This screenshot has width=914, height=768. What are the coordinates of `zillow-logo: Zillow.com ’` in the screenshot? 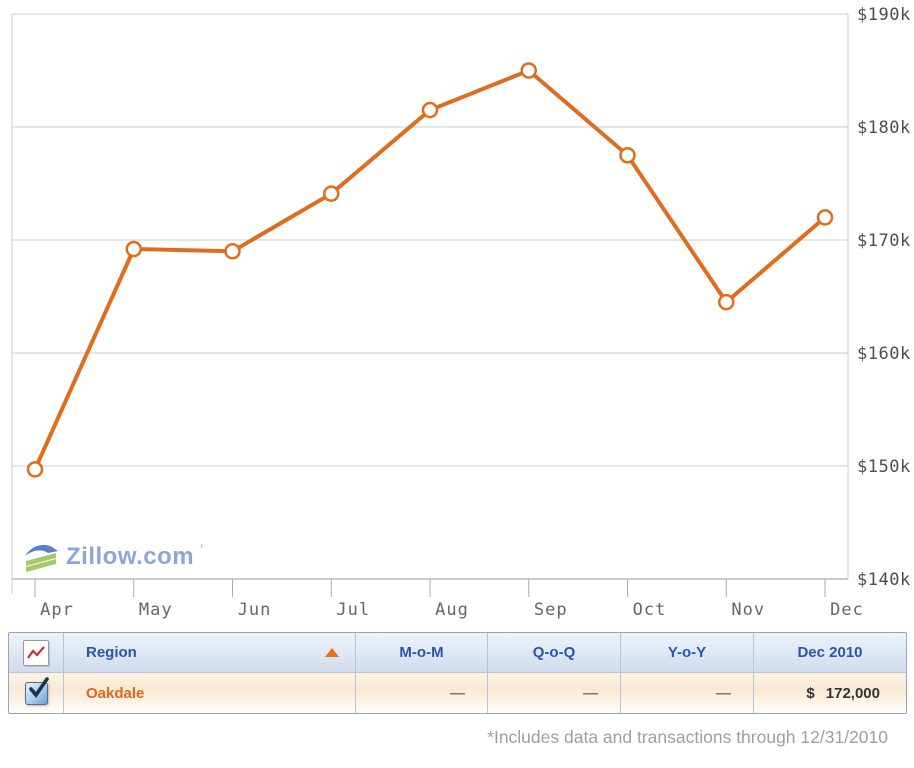 It's located at (113, 557).